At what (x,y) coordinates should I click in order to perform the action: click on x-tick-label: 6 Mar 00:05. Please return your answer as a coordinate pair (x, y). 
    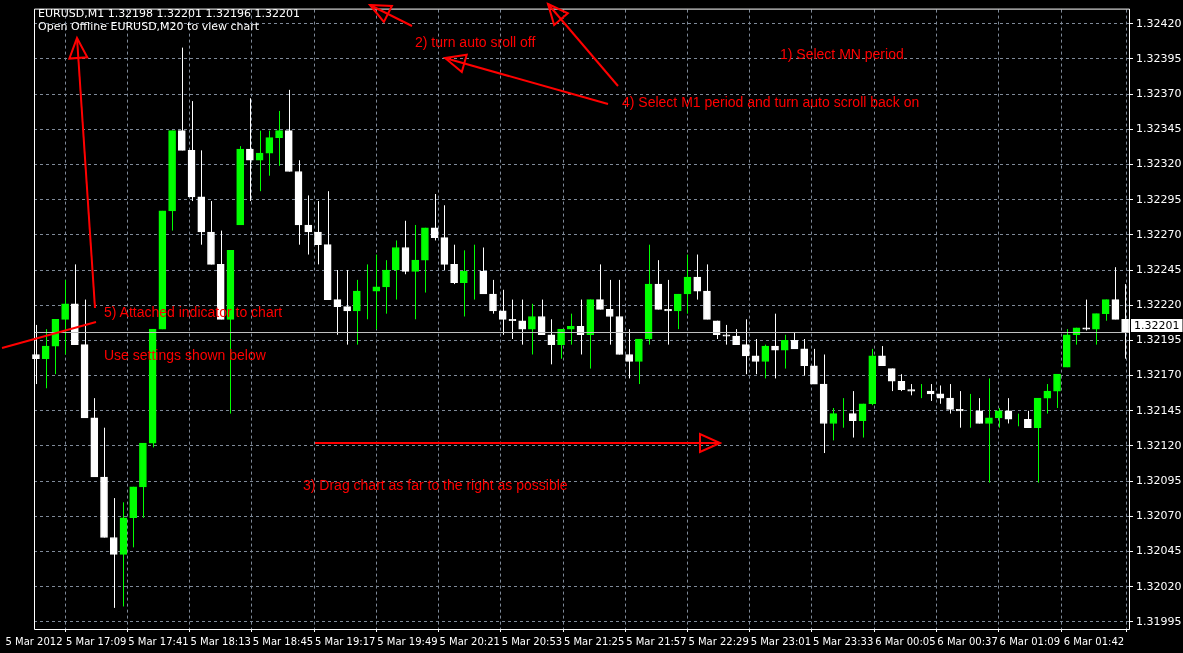
    Looking at the image, I should click on (905, 641).